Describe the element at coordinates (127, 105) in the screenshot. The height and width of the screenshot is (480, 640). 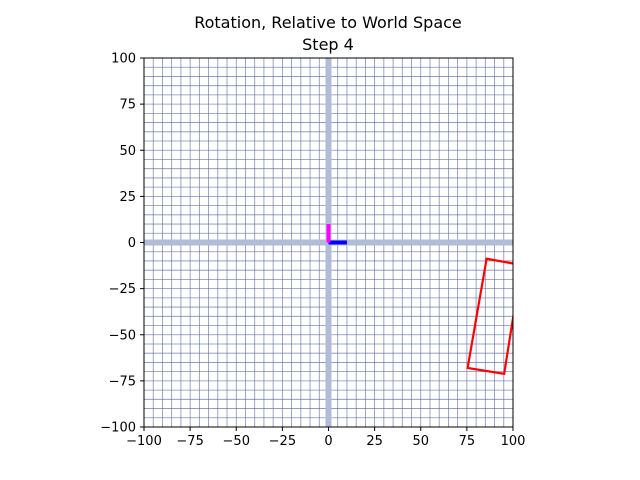
I see `y-tick-label: 75` at that location.